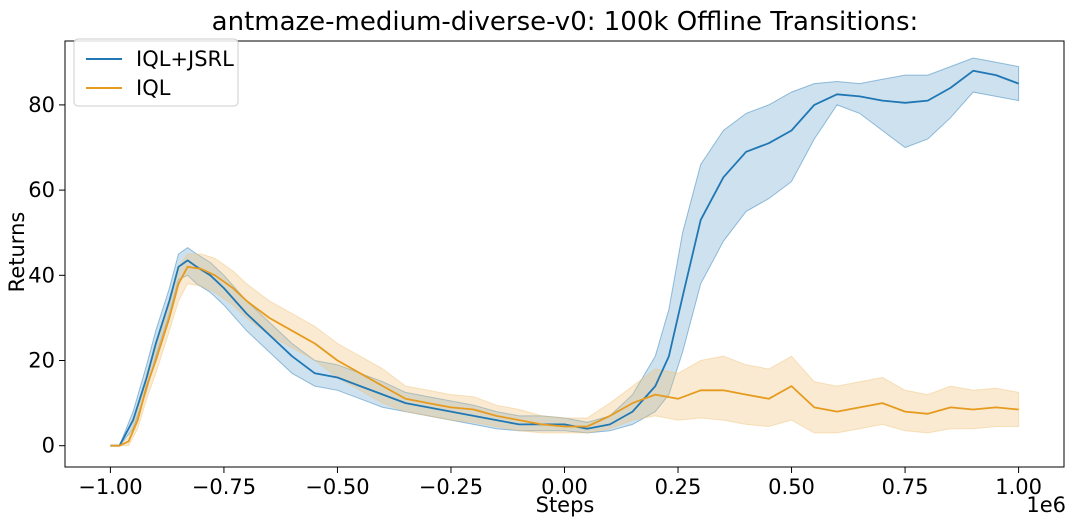 The image size is (1074, 523). Describe the element at coordinates (224, 487) in the screenshot. I see `x-tick-label: −0.75` at that location.